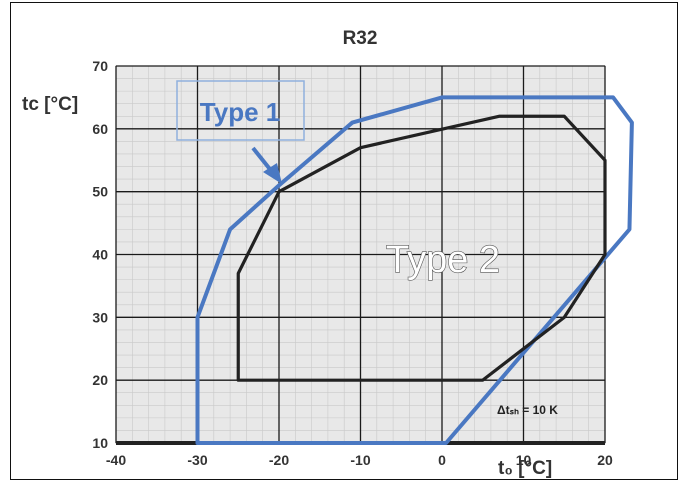 This screenshot has height=484, width=688. What do you see at coordinates (100, 192) in the screenshot?
I see `y-tick-label: 50` at bounding box center [100, 192].